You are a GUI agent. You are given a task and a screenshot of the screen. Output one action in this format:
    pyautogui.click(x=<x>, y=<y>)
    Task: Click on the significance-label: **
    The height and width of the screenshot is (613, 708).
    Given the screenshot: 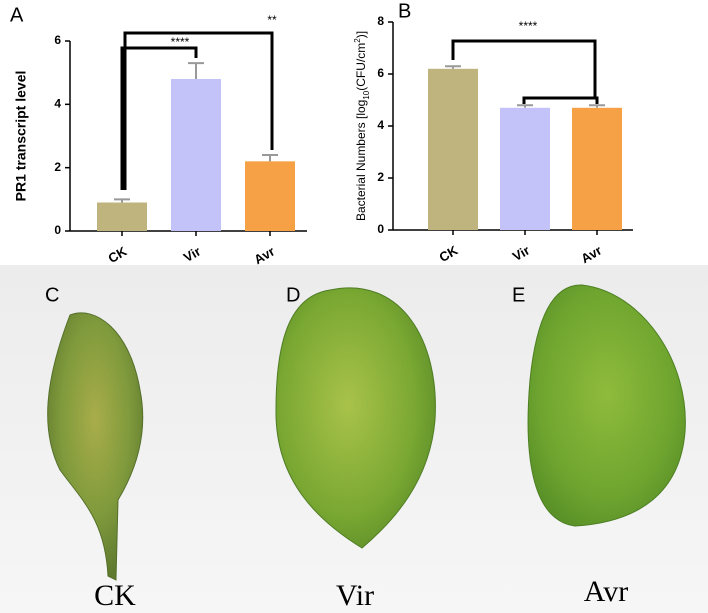 What is the action you would take?
    pyautogui.click(x=272, y=20)
    